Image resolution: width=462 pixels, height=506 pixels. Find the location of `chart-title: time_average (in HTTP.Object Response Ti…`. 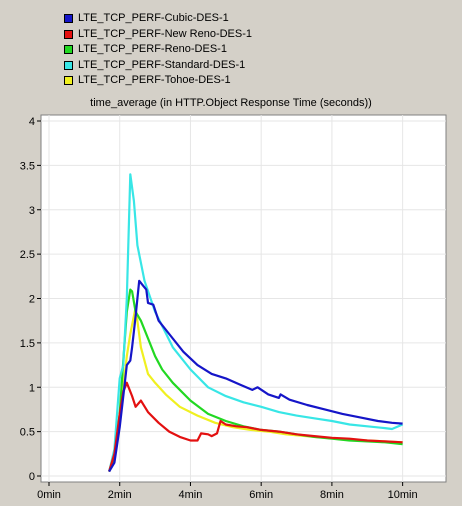

chart-title: time_average (in HTTP.Object Response Ti… is located at coordinates (231, 103).